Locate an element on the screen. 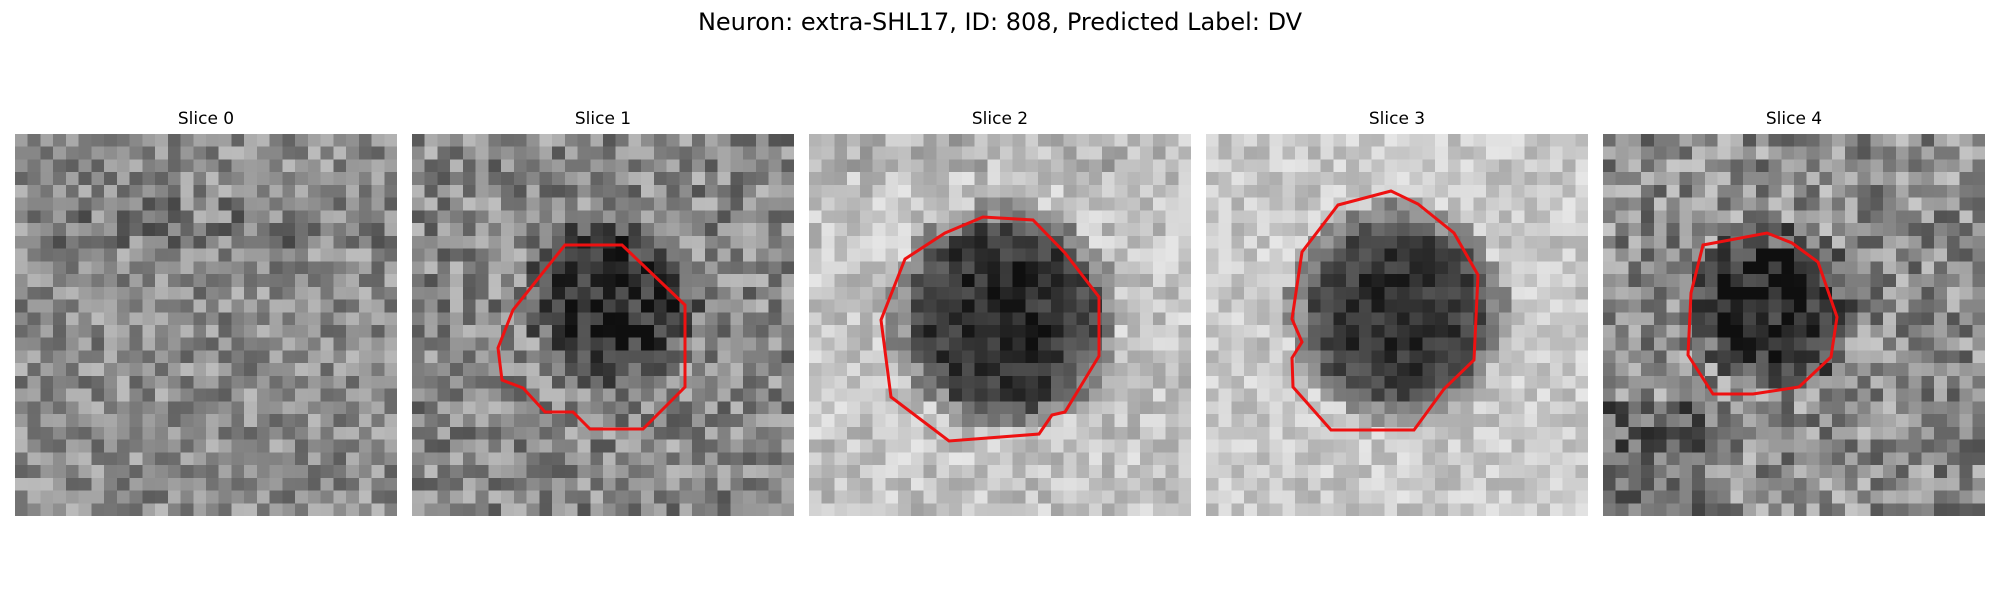 The width and height of the screenshot is (2000, 600). slice-3-title: Slice 3 is located at coordinates (1397, 119).